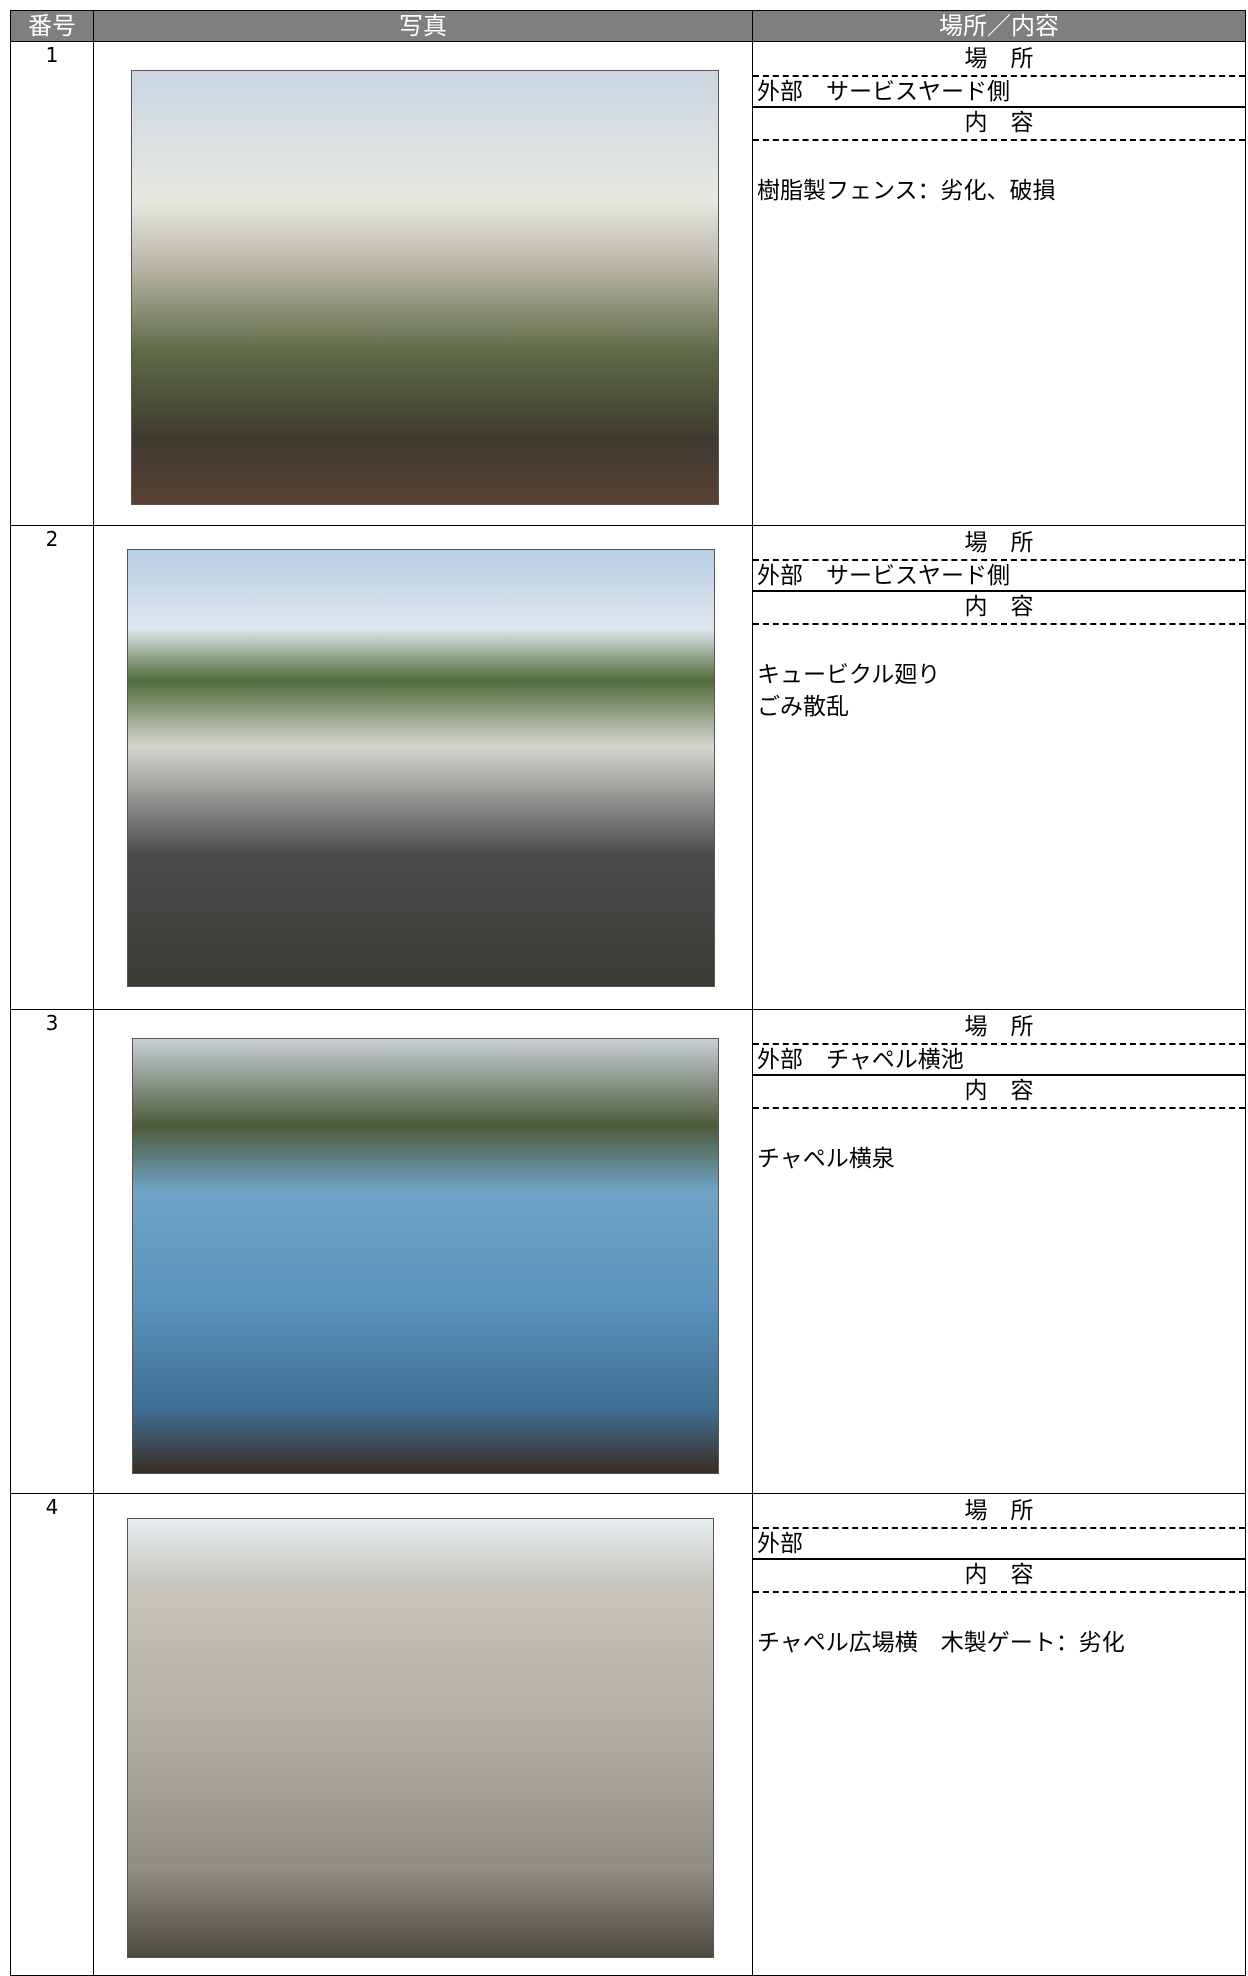 The width and height of the screenshot is (1248, 1976). What do you see at coordinates (941, 1643) in the screenshot?
I see `content: チャペル広場横 木製ゲート：劣化` at bounding box center [941, 1643].